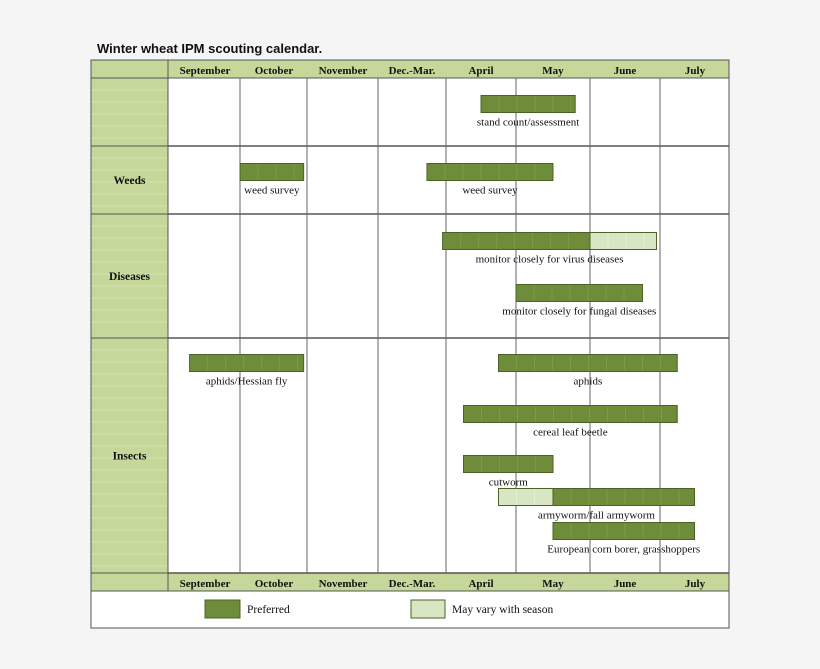 The image size is (820, 669). I want to click on month-label-top-5: May, so click(553, 71).